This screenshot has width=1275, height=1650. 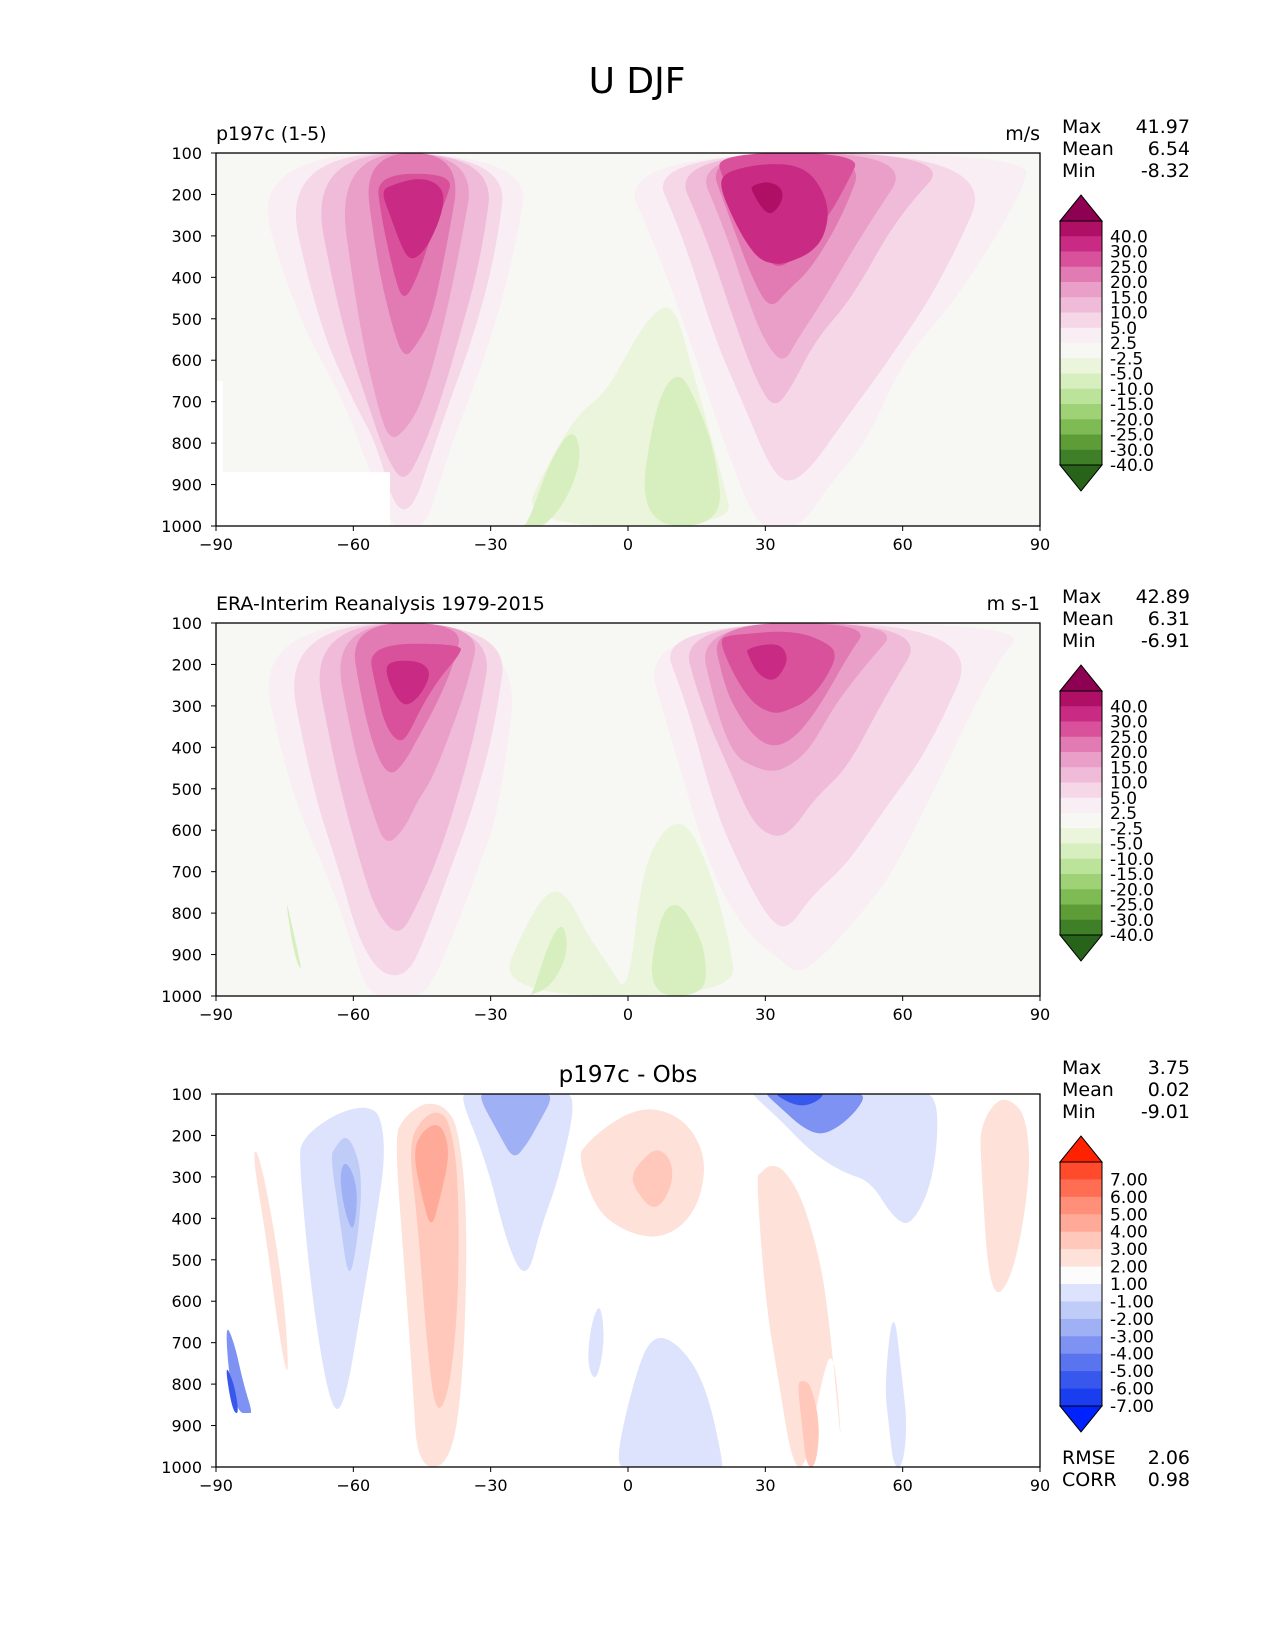 What do you see at coordinates (1169, 149) in the screenshot?
I see `stat-mean-value-0: 6.54` at bounding box center [1169, 149].